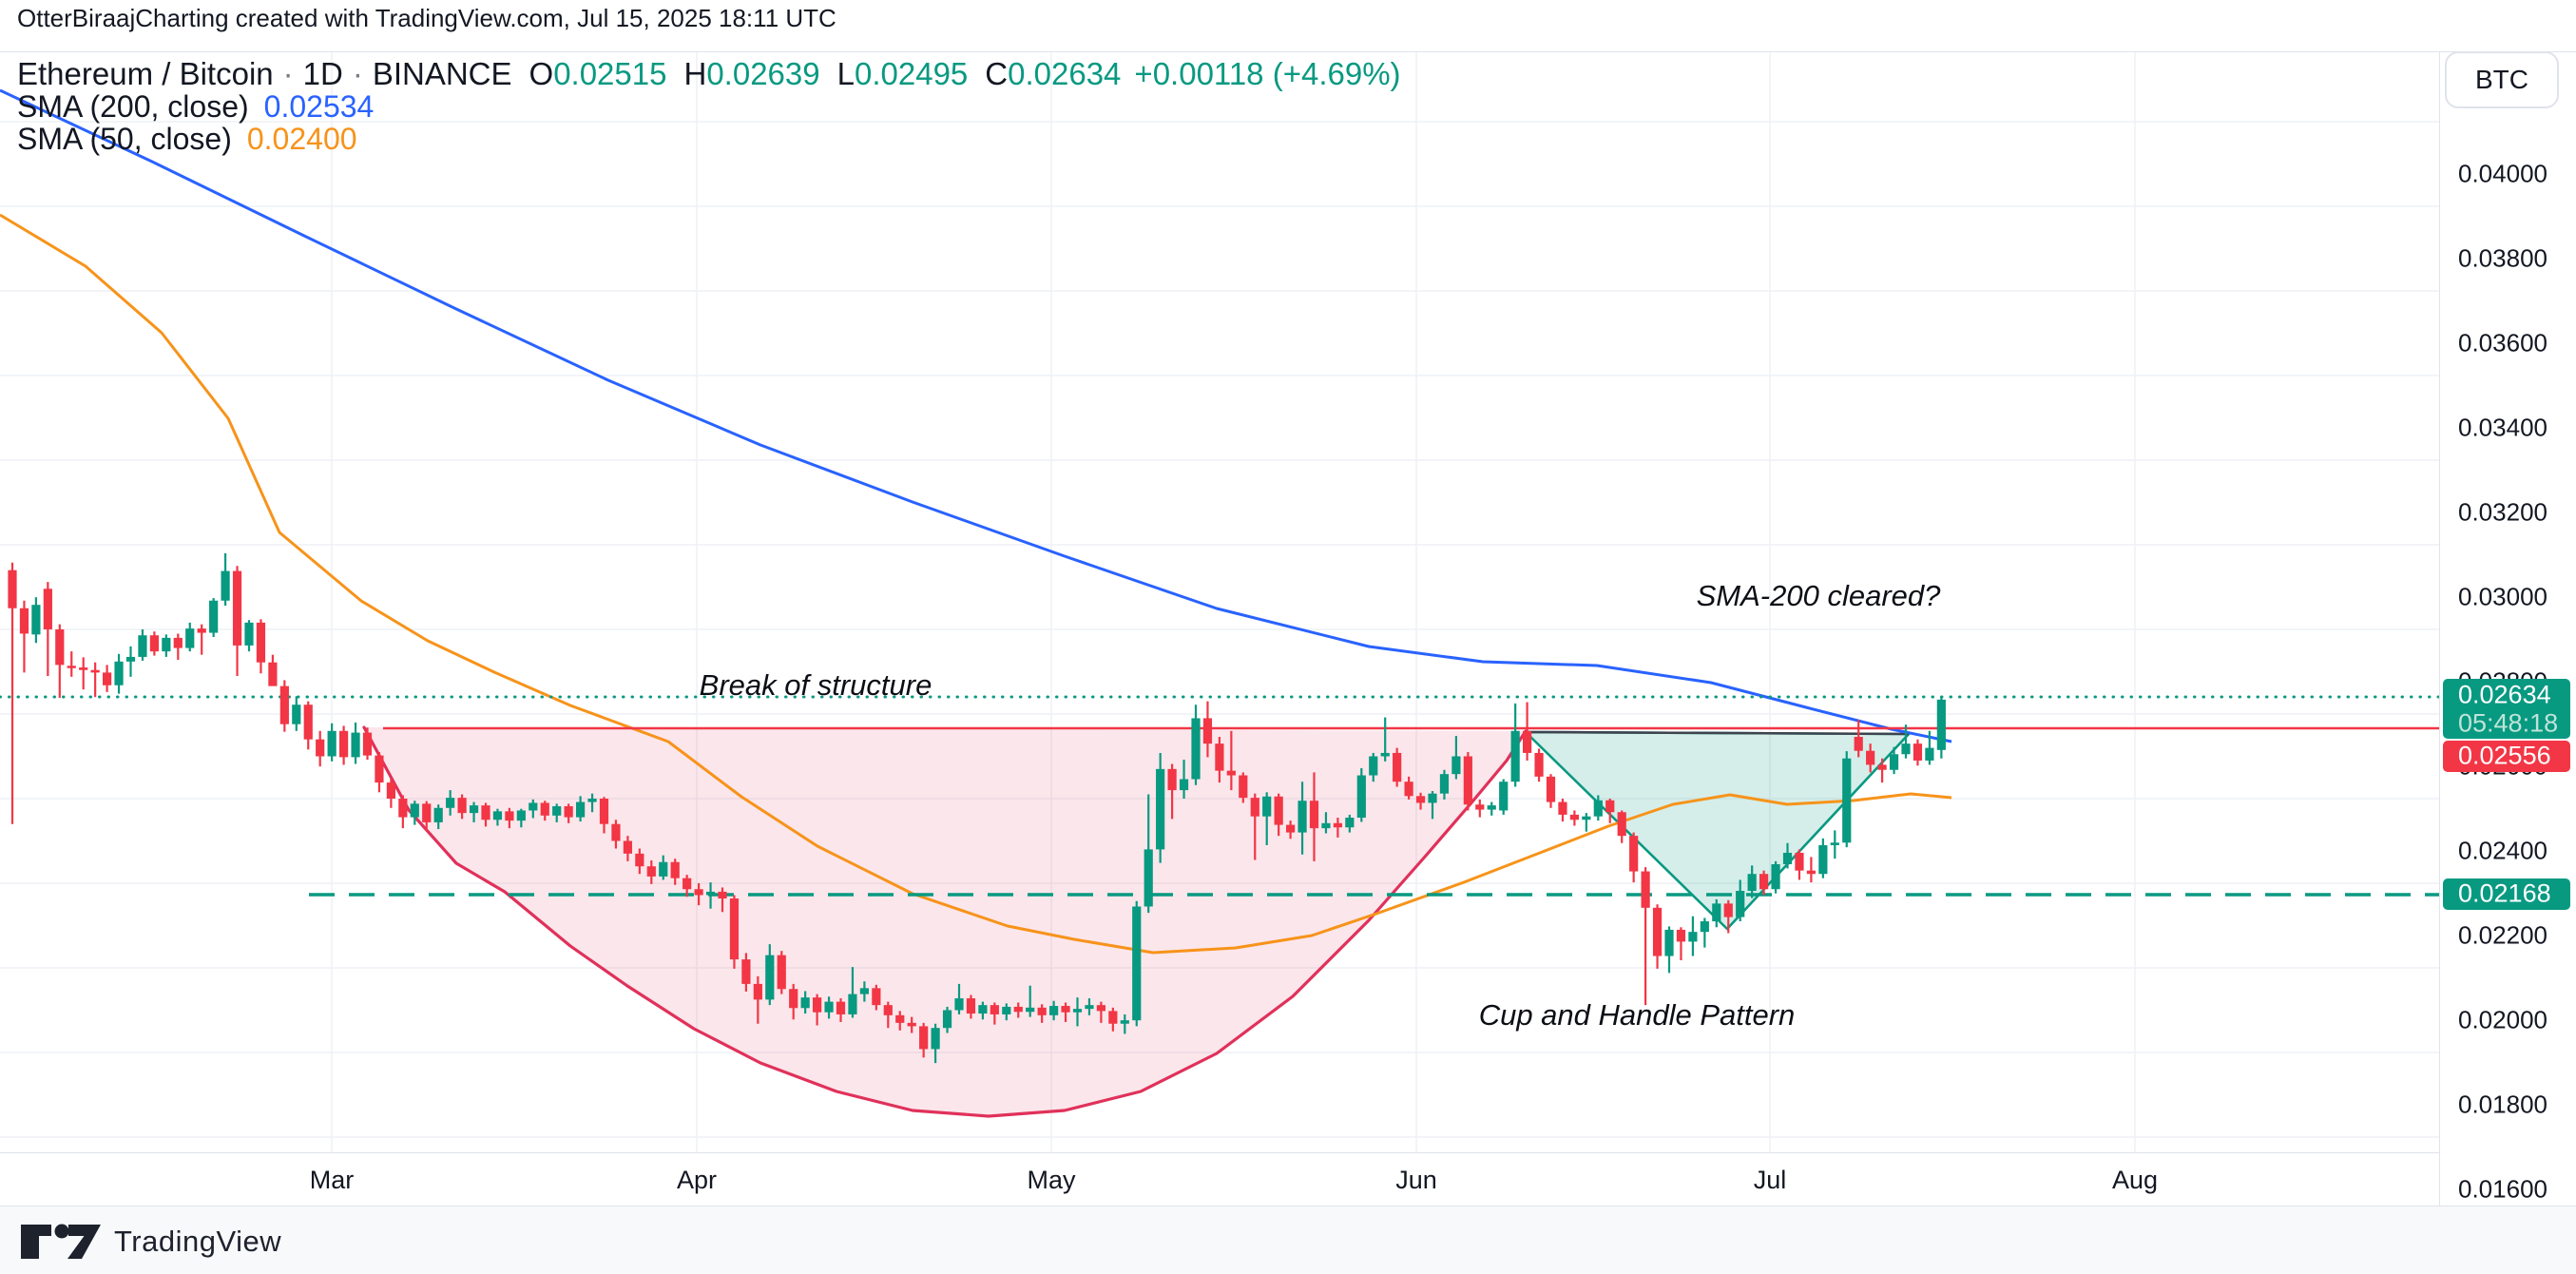  Describe the element at coordinates (2503, 427) in the screenshot. I see `price-tick-label: 0.03400` at that location.